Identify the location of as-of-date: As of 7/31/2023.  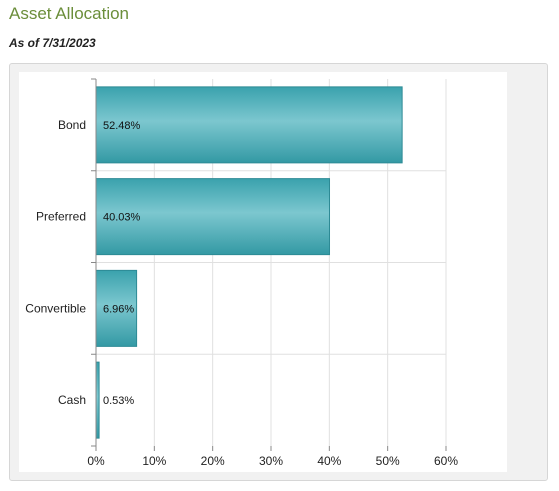
(52, 43).